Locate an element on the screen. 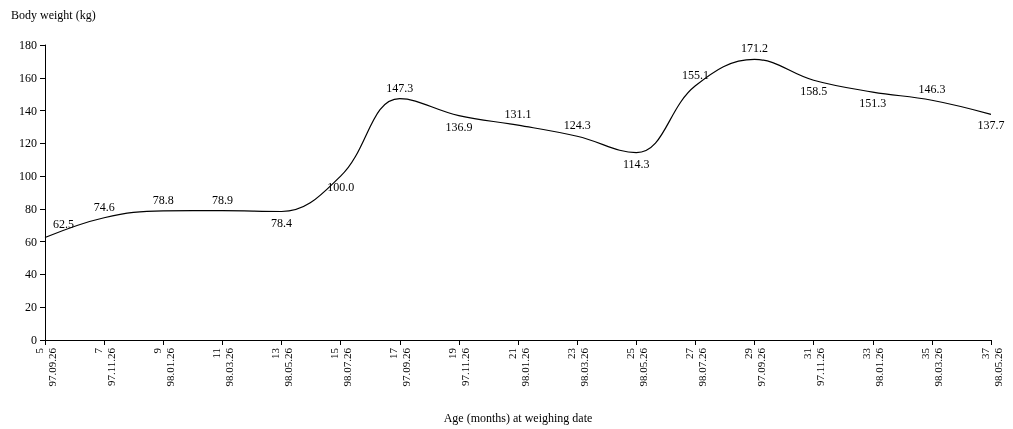 This screenshot has height=429, width=1013. data-label: 100.0 is located at coordinates (341, 187).